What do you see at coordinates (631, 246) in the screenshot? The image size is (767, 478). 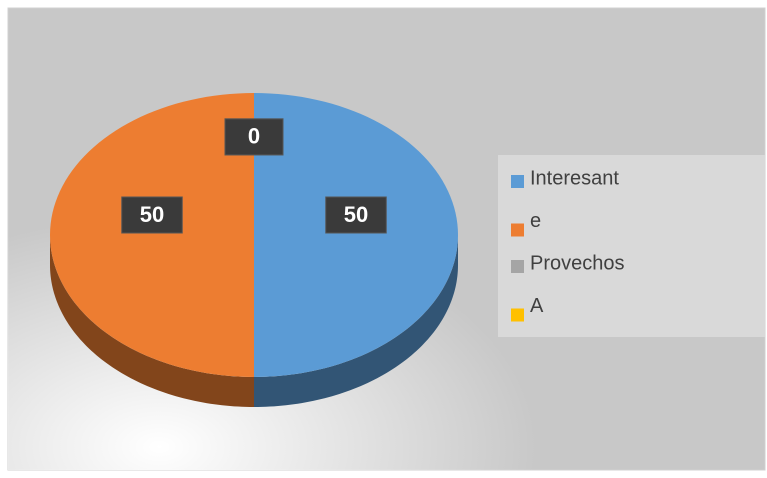 I see `legend-box` at bounding box center [631, 246].